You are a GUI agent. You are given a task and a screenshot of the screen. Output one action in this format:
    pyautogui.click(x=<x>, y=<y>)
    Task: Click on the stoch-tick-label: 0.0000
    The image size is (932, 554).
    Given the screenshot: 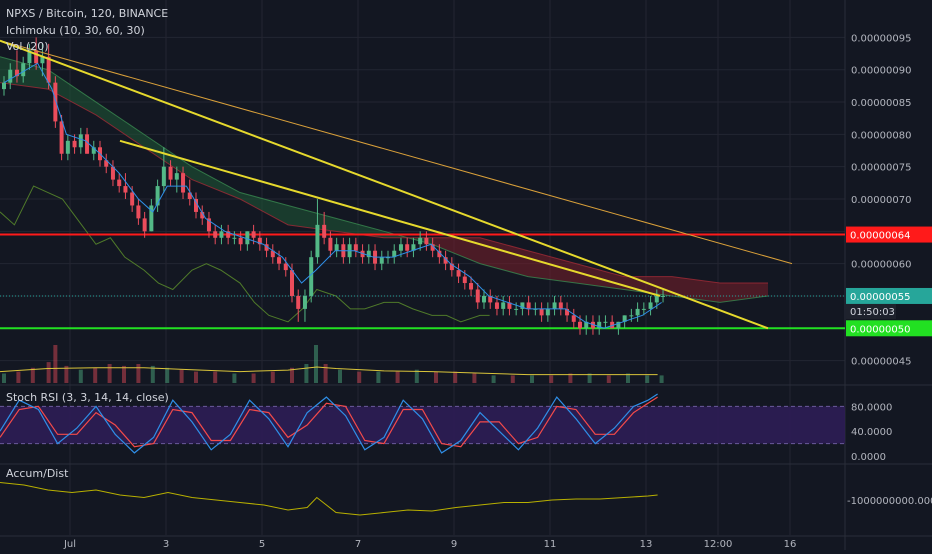 What is the action you would take?
    pyautogui.click(x=868, y=457)
    